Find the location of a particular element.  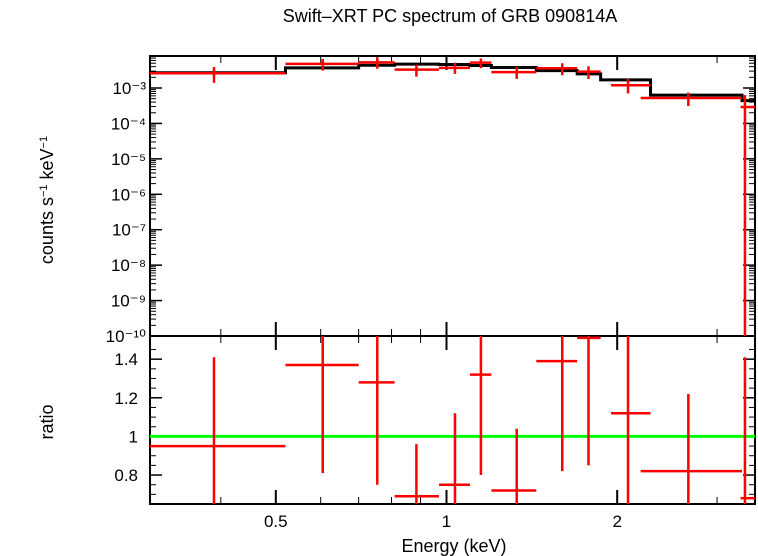

ratio-tick-label: 1.2 is located at coordinates (126, 398).